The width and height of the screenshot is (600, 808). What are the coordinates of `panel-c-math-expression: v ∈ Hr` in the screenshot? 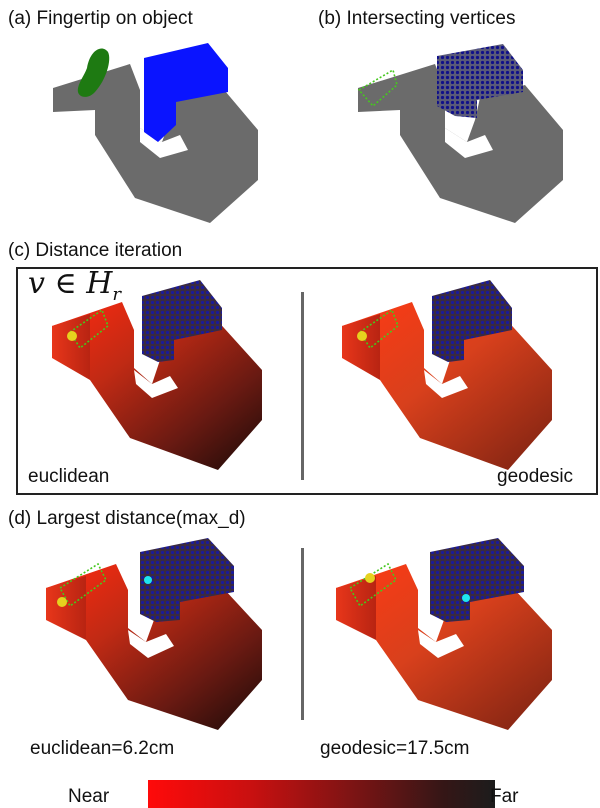 It's located at (74, 285).